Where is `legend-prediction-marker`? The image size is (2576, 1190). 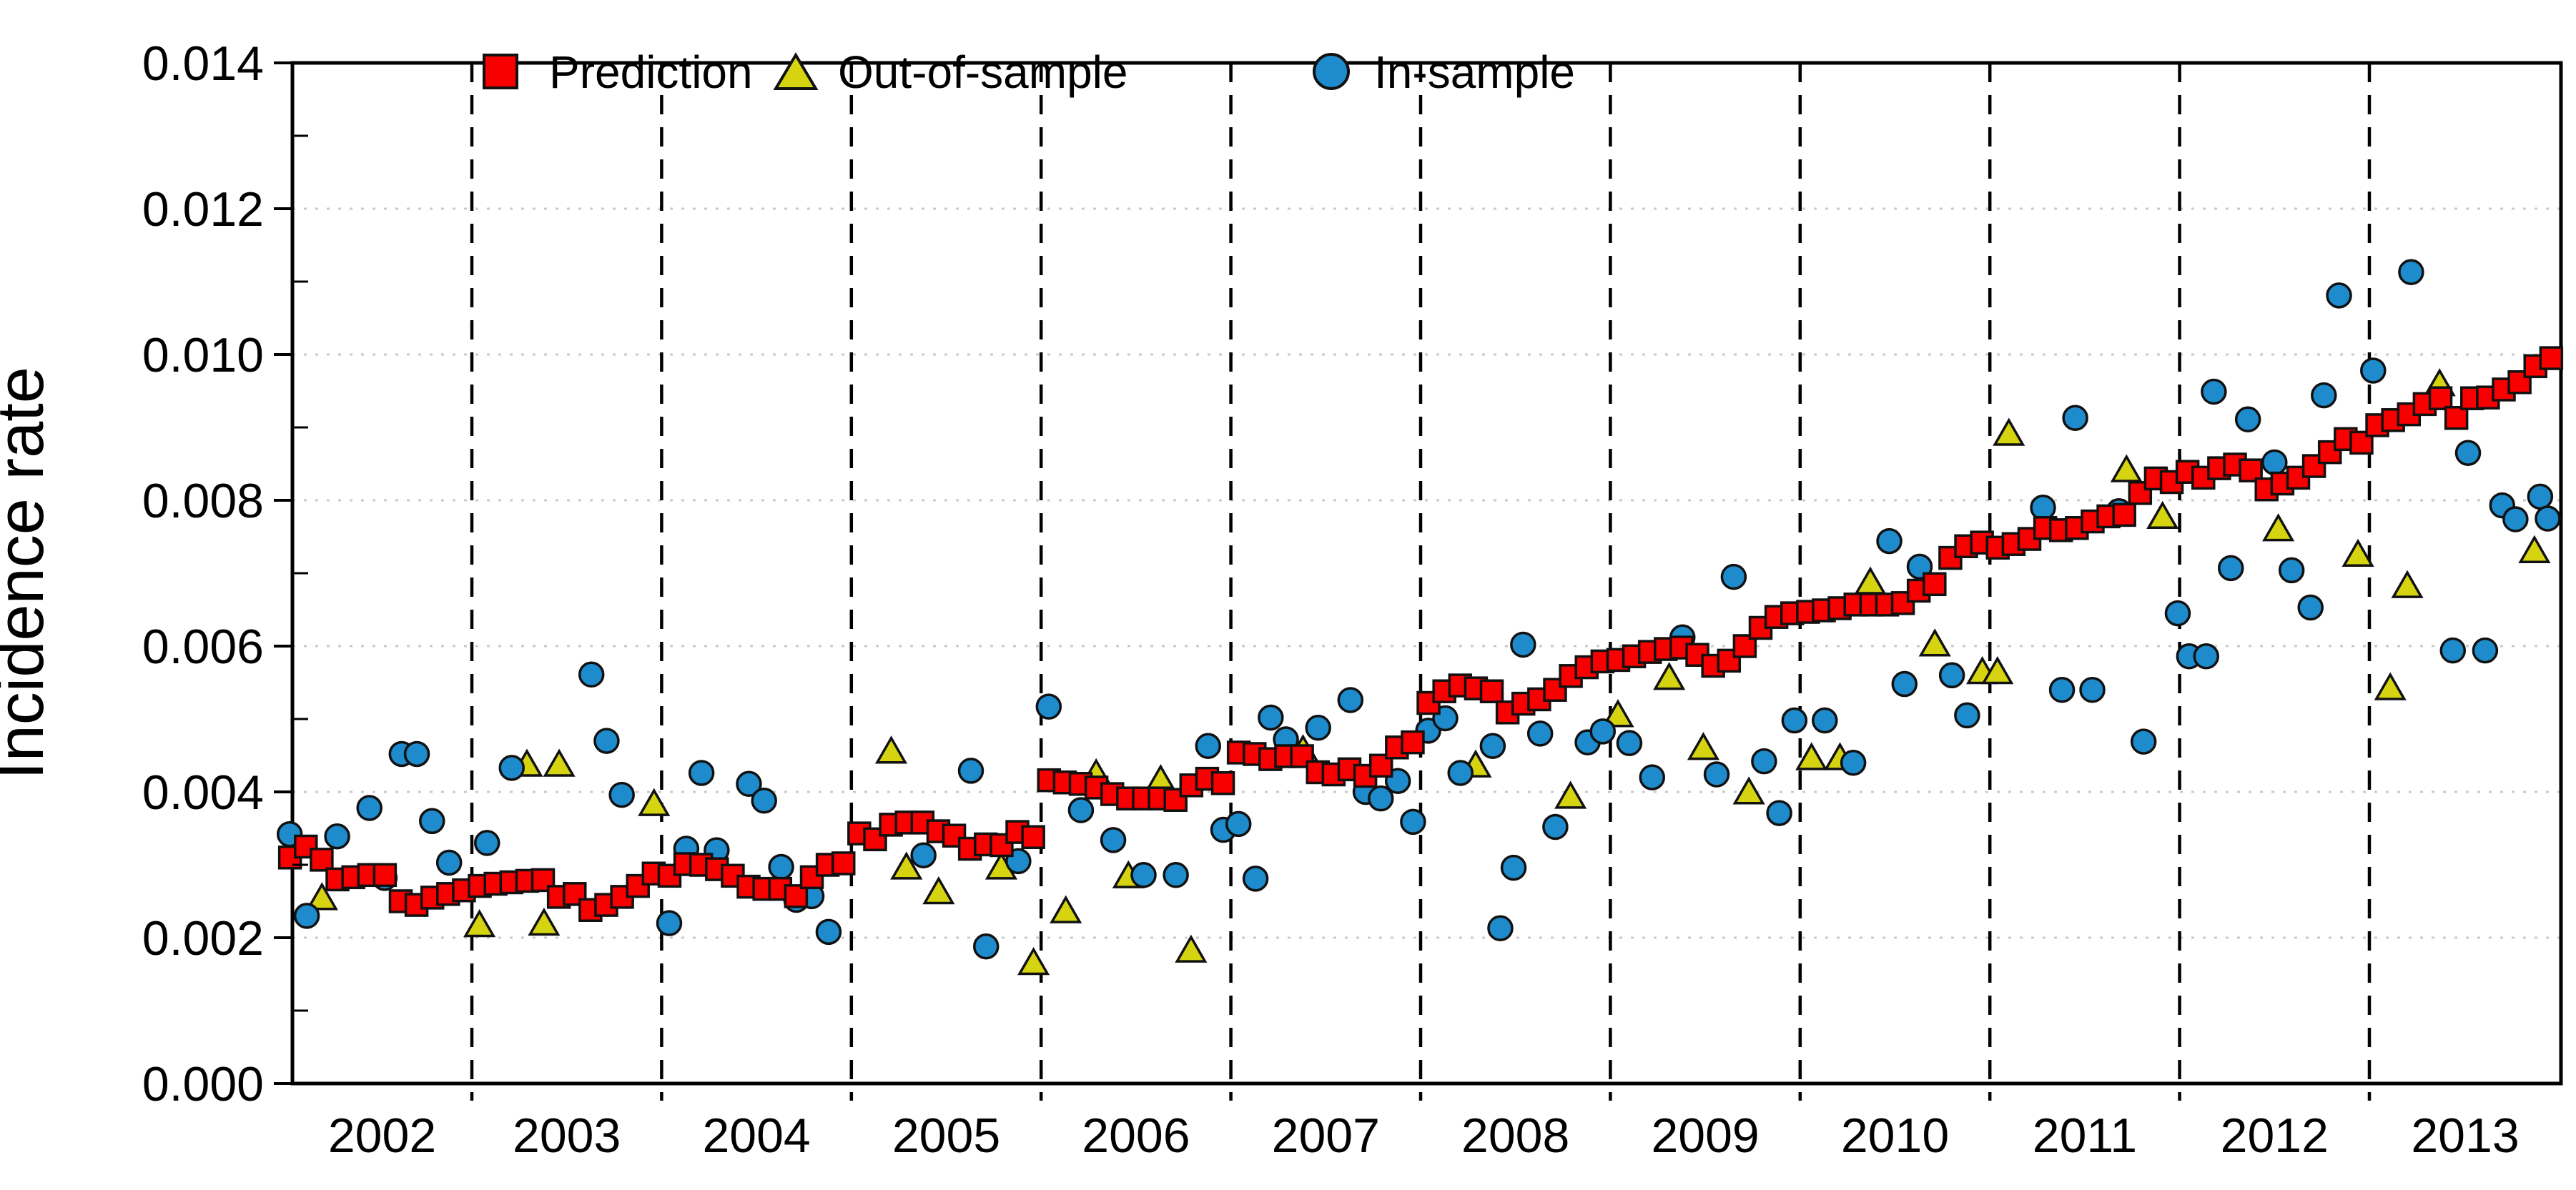
legend-prediction-marker is located at coordinates (500, 71).